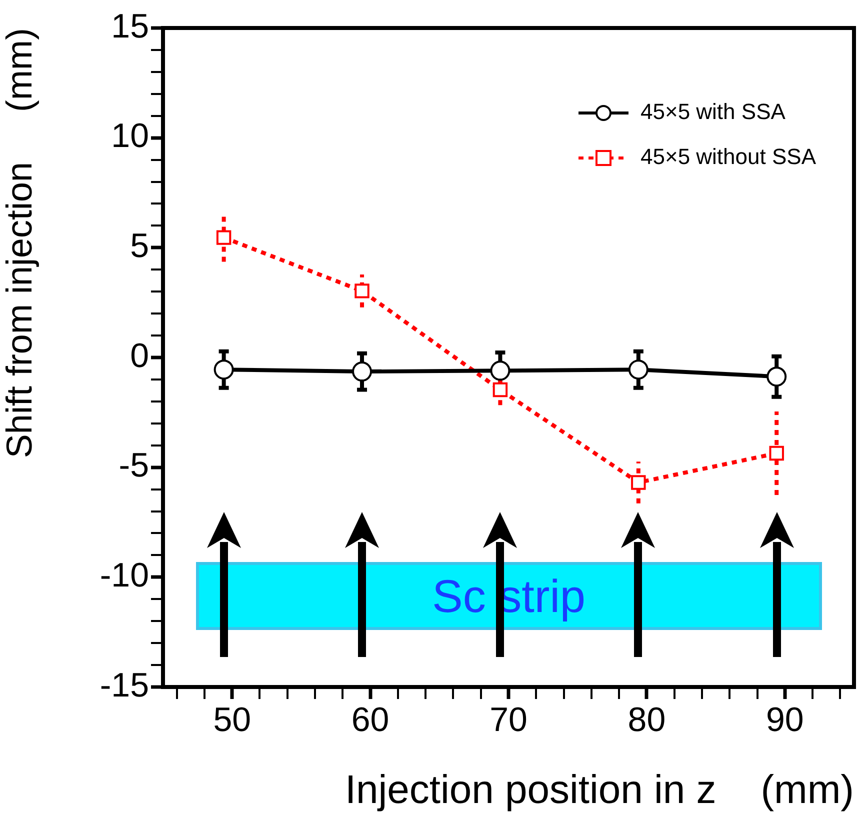 Image resolution: width=865 pixels, height=816 pixels. I want to click on y-tick-label: 15, so click(130, 26).